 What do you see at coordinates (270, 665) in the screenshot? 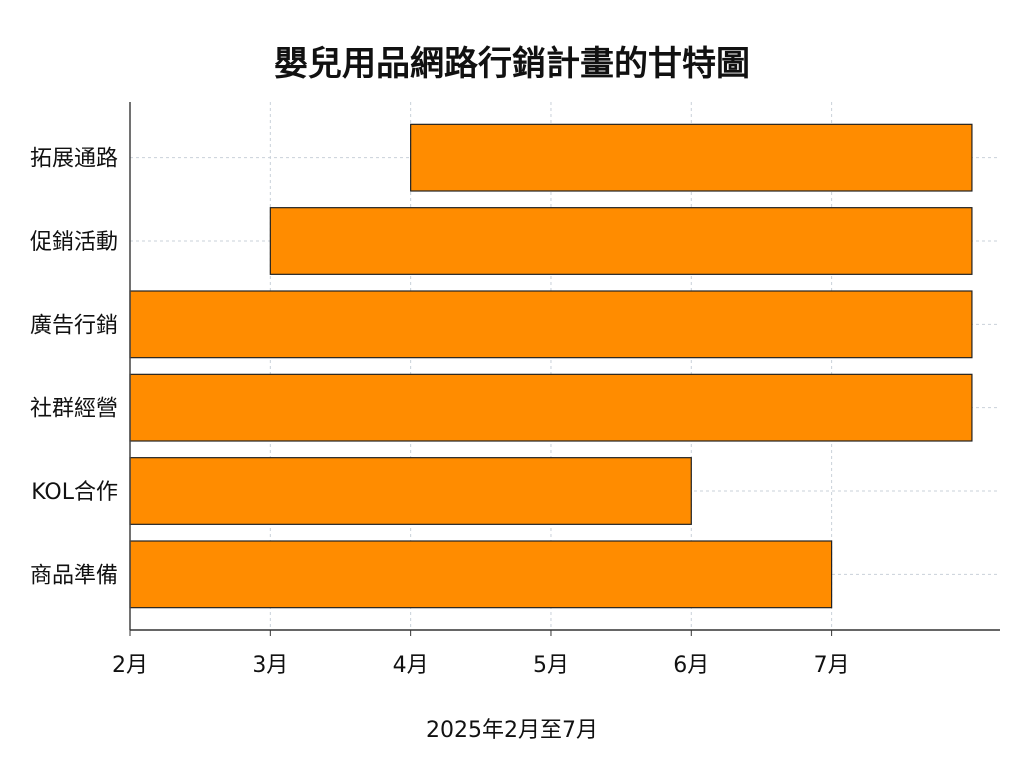
I see `x-tick-label: 3月` at bounding box center [270, 665].